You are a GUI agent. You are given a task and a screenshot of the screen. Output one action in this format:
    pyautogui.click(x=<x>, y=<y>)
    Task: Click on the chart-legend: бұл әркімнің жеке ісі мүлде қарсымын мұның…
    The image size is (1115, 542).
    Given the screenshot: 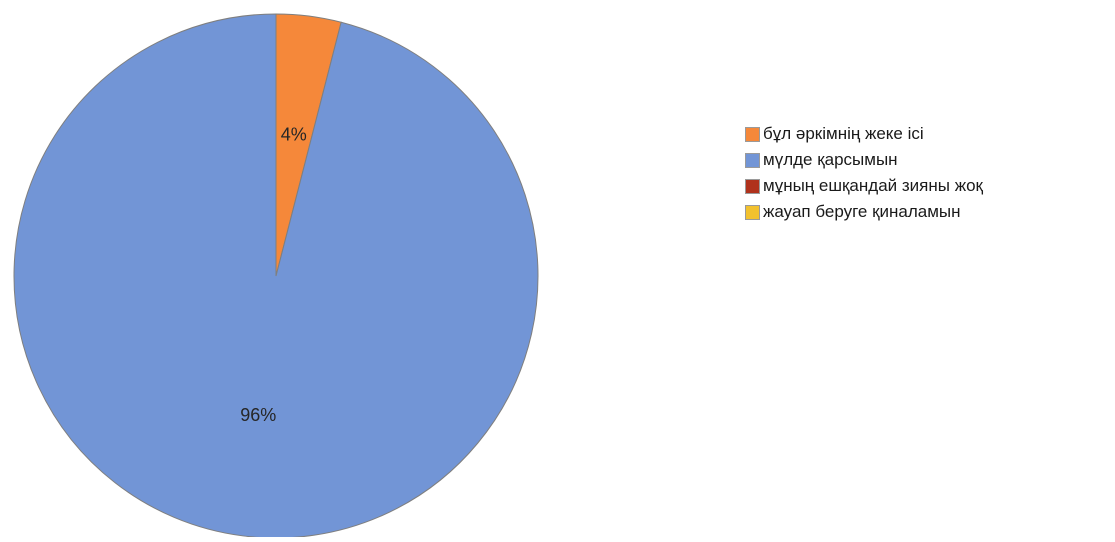 What is the action you would take?
    pyautogui.click(x=864, y=173)
    